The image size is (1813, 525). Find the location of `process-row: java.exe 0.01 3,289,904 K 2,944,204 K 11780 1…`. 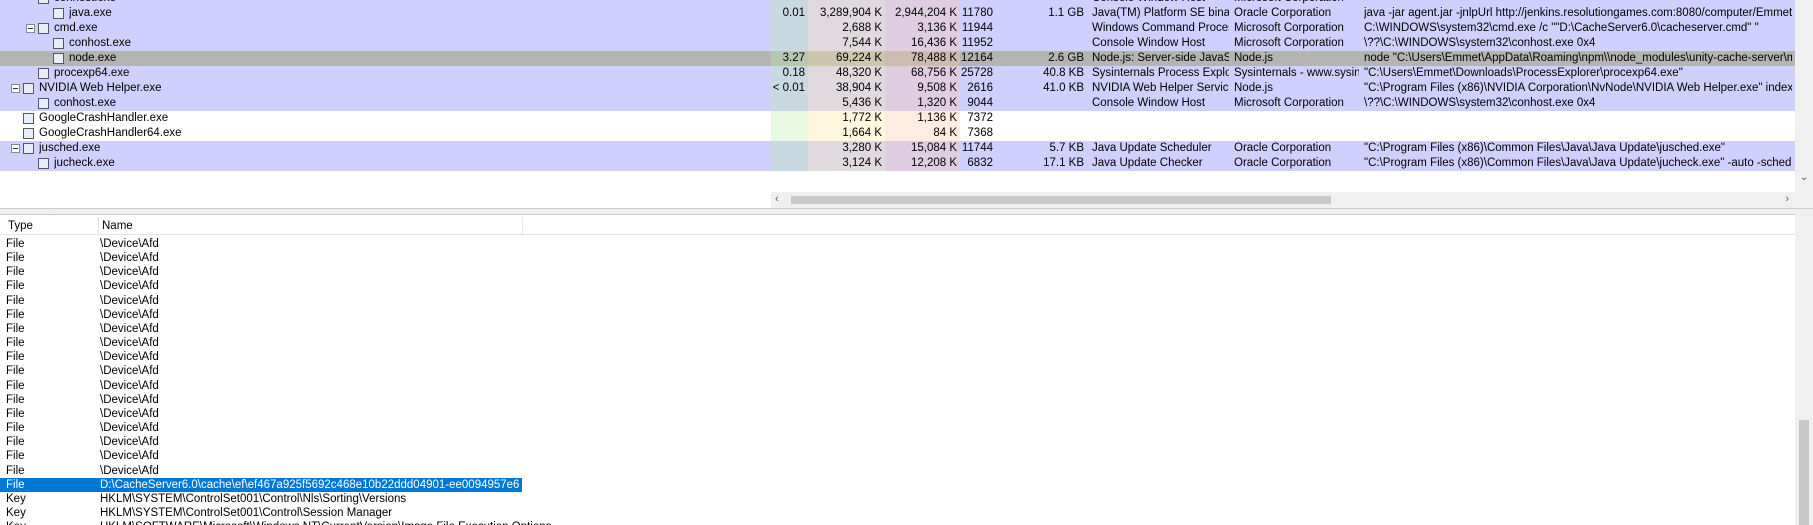

process-row: java.exe 0.01 3,289,904 K 2,944,204 K 11780 1… is located at coordinates (897, 13).